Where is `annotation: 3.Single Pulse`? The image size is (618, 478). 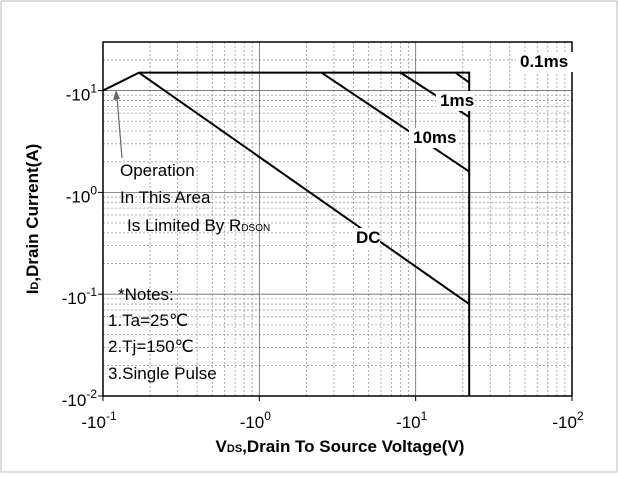 annotation: 3.Single Pulse is located at coordinates (162, 373).